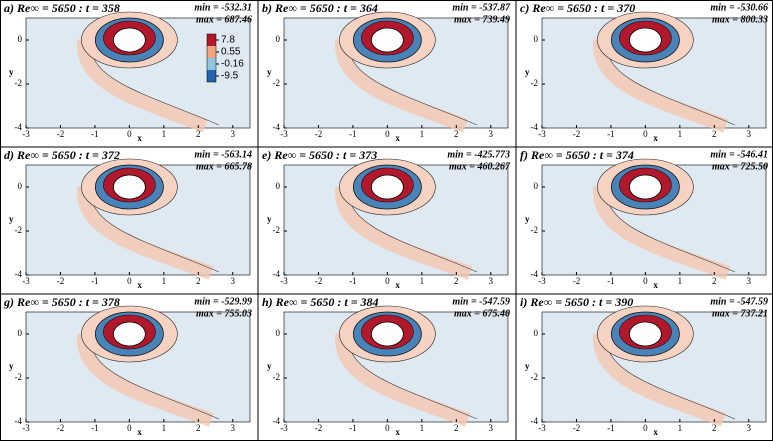  What do you see at coordinates (481, 7) in the screenshot?
I see `min-label: min = -537.87` at bounding box center [481, 7].